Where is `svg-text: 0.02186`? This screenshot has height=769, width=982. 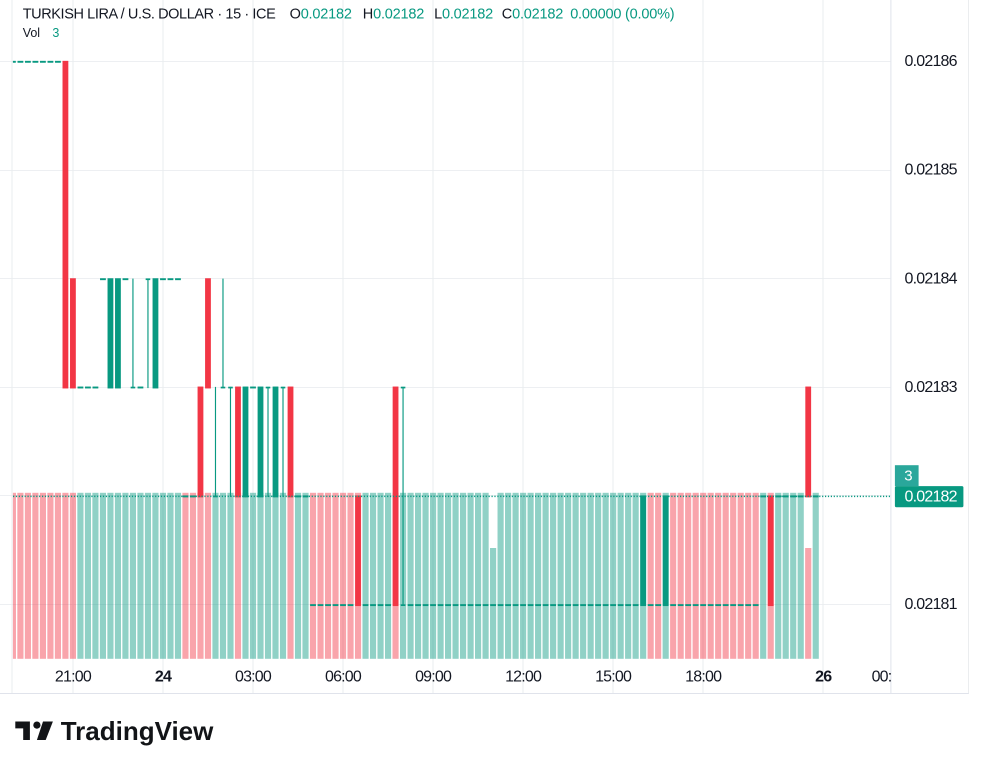
svg-text: 0.02186 is located at coordinates (931, 61).